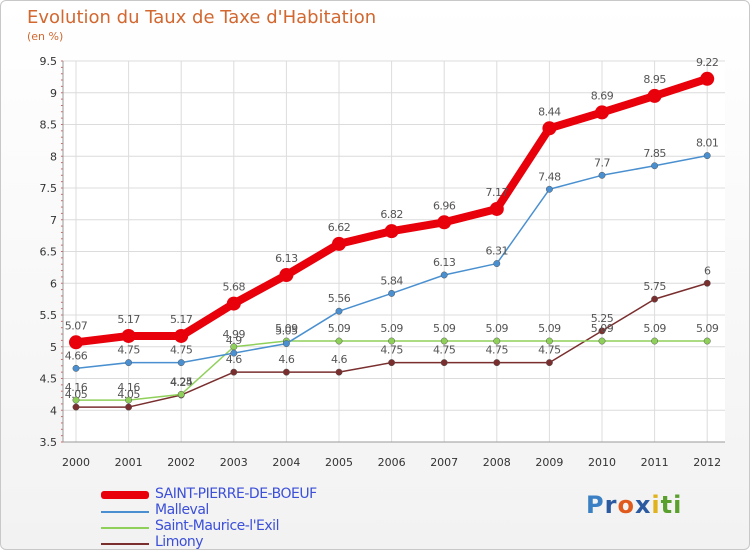  Describe the element at coordinates (76, 325) in the screenshot. I see `data-label: 5.07` at that location.